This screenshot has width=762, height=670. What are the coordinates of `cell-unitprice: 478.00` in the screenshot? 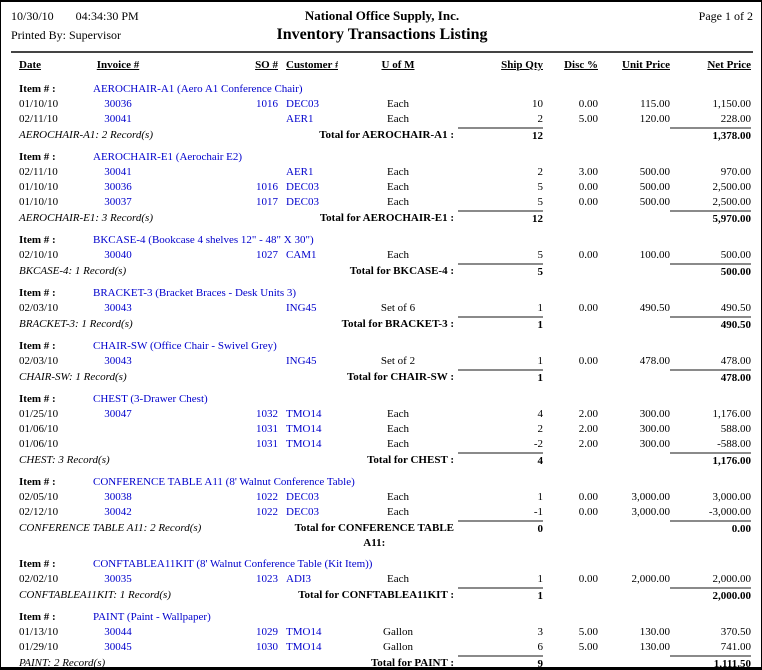 It's located at (654, 361).